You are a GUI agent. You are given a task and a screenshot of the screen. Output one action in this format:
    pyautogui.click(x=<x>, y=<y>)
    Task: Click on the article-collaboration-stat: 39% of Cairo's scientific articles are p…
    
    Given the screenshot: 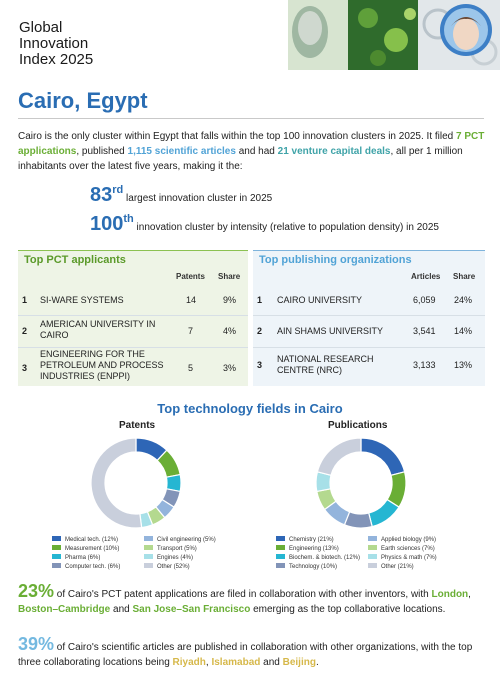 What is the action you would take?
    pyautogui.click(x=252, y=652)
    